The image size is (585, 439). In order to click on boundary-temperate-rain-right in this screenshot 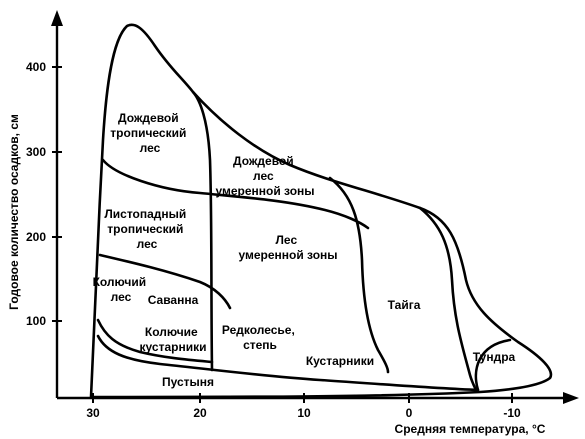, I will do `click(359, 275)`.